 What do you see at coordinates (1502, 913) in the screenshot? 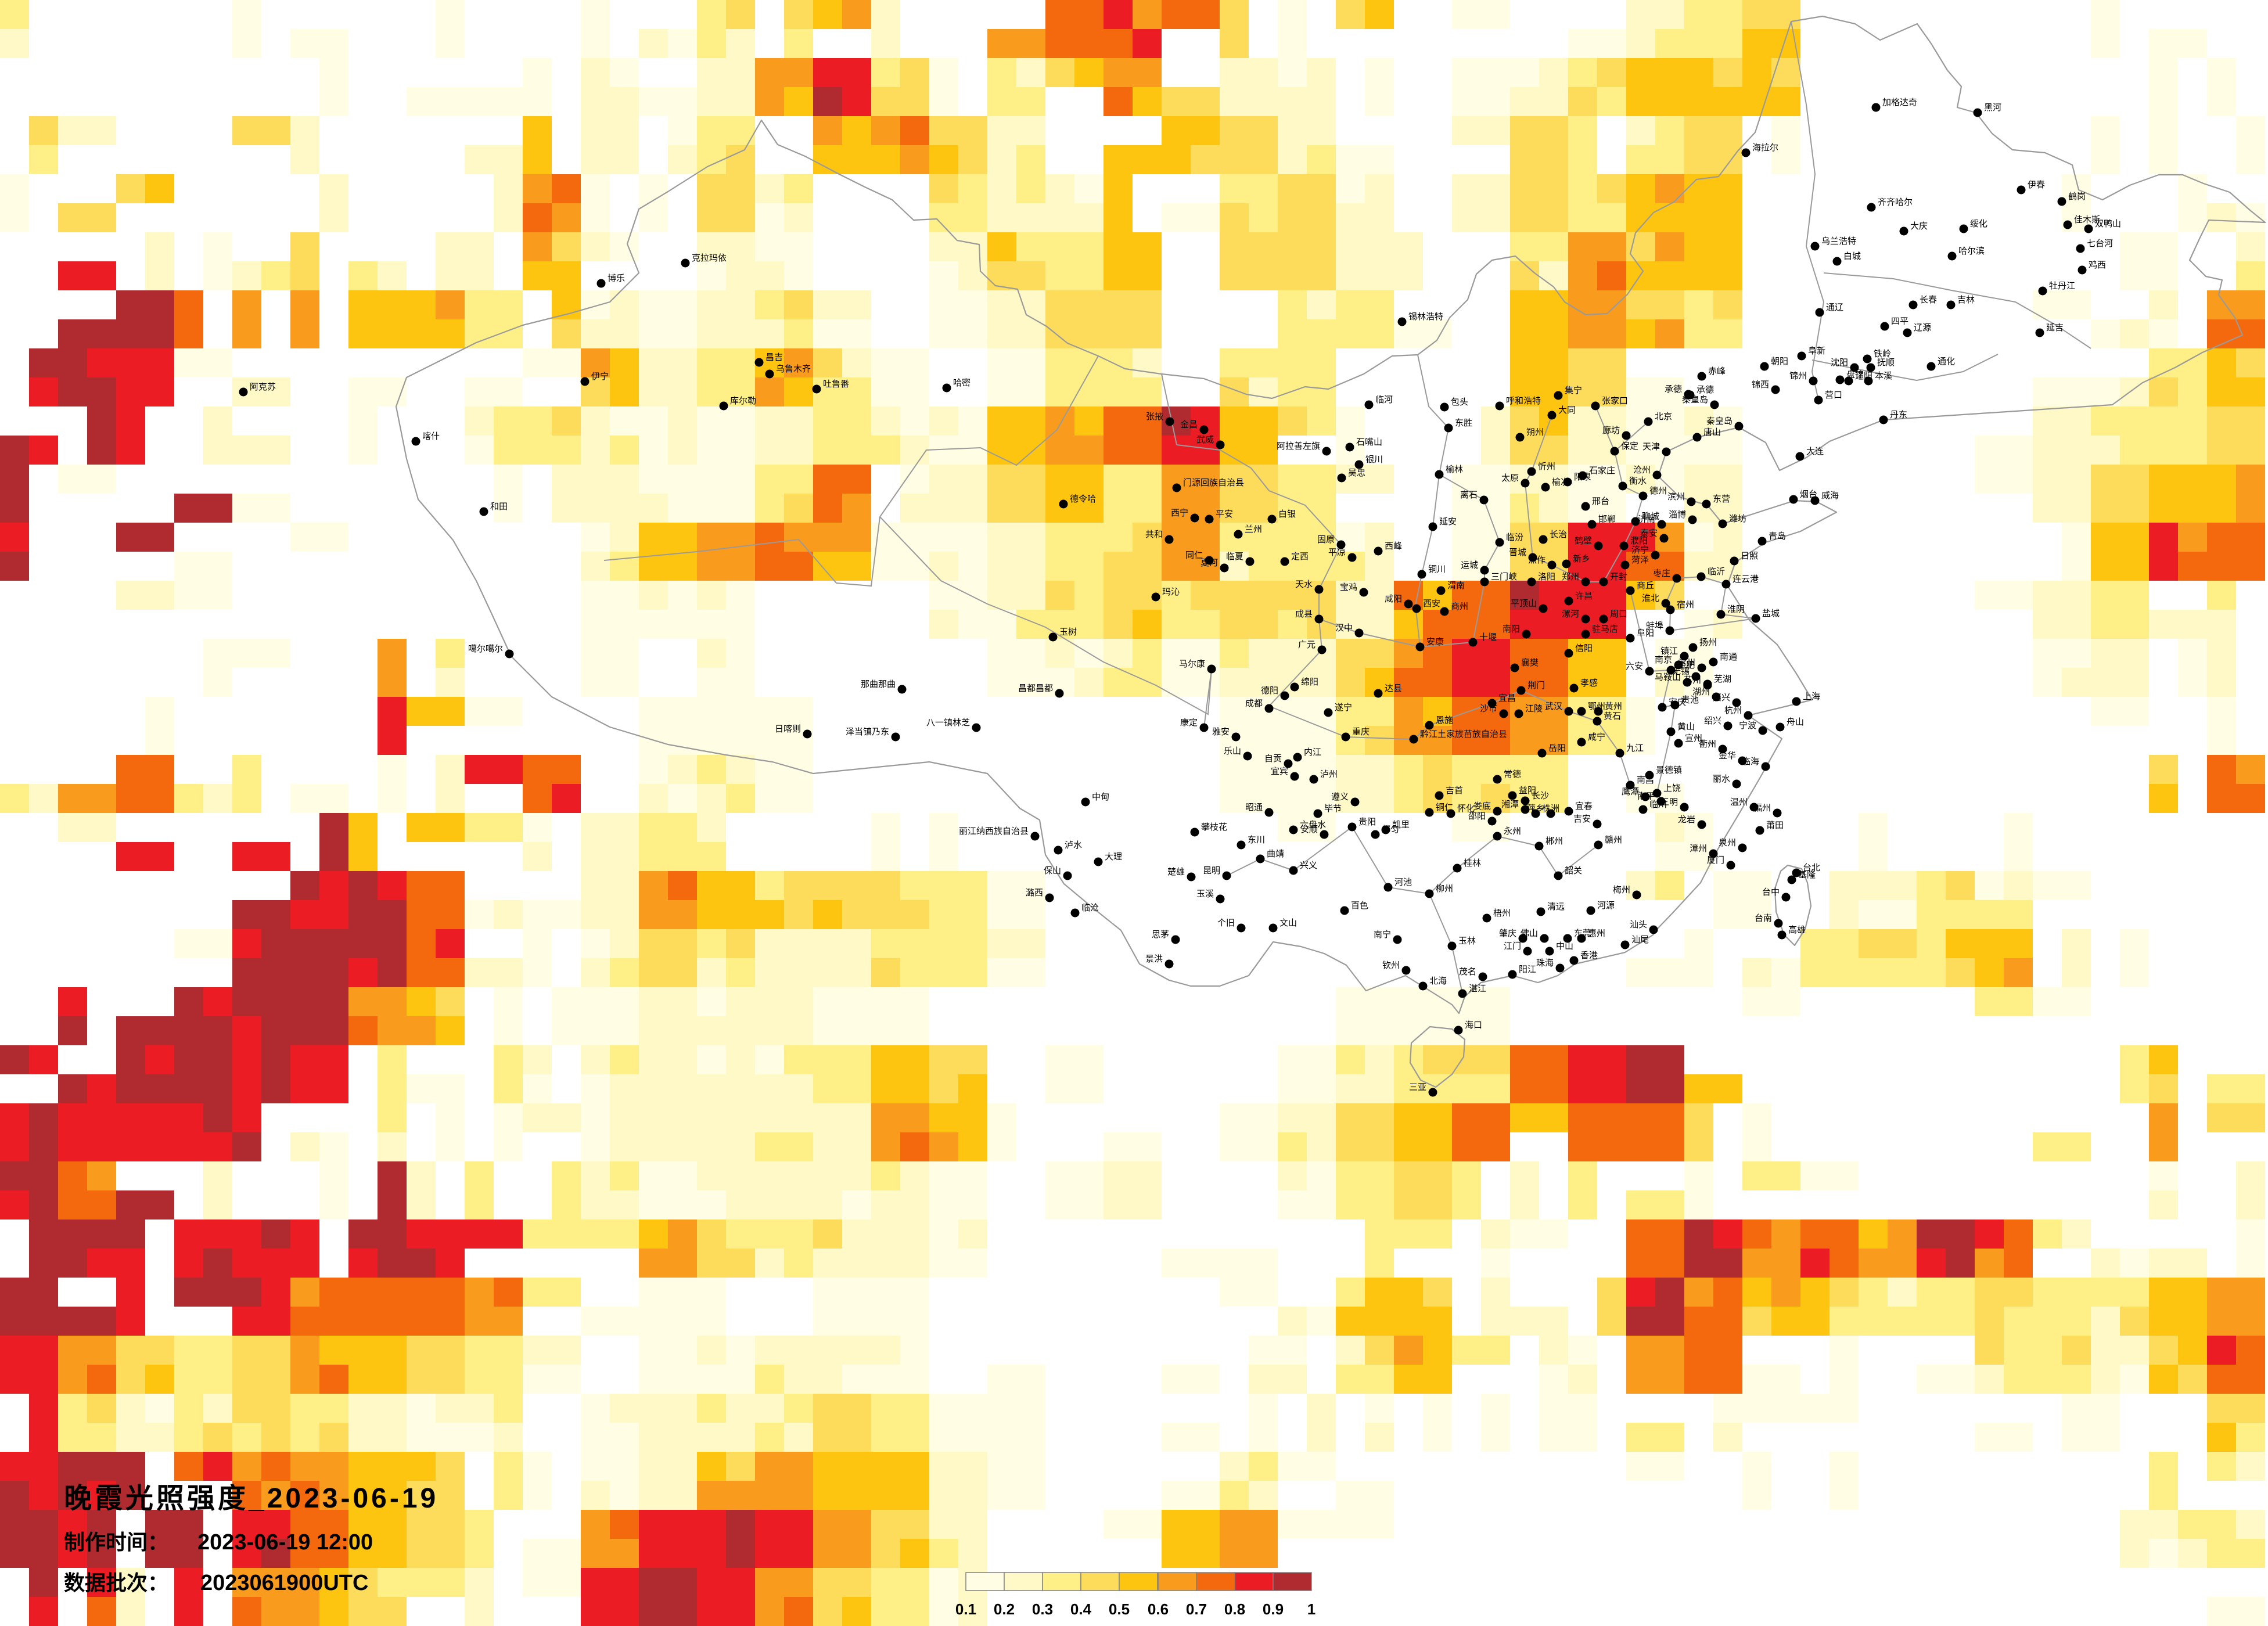
I see `svg-text: 梧州` at bounding box center [1502, 913].